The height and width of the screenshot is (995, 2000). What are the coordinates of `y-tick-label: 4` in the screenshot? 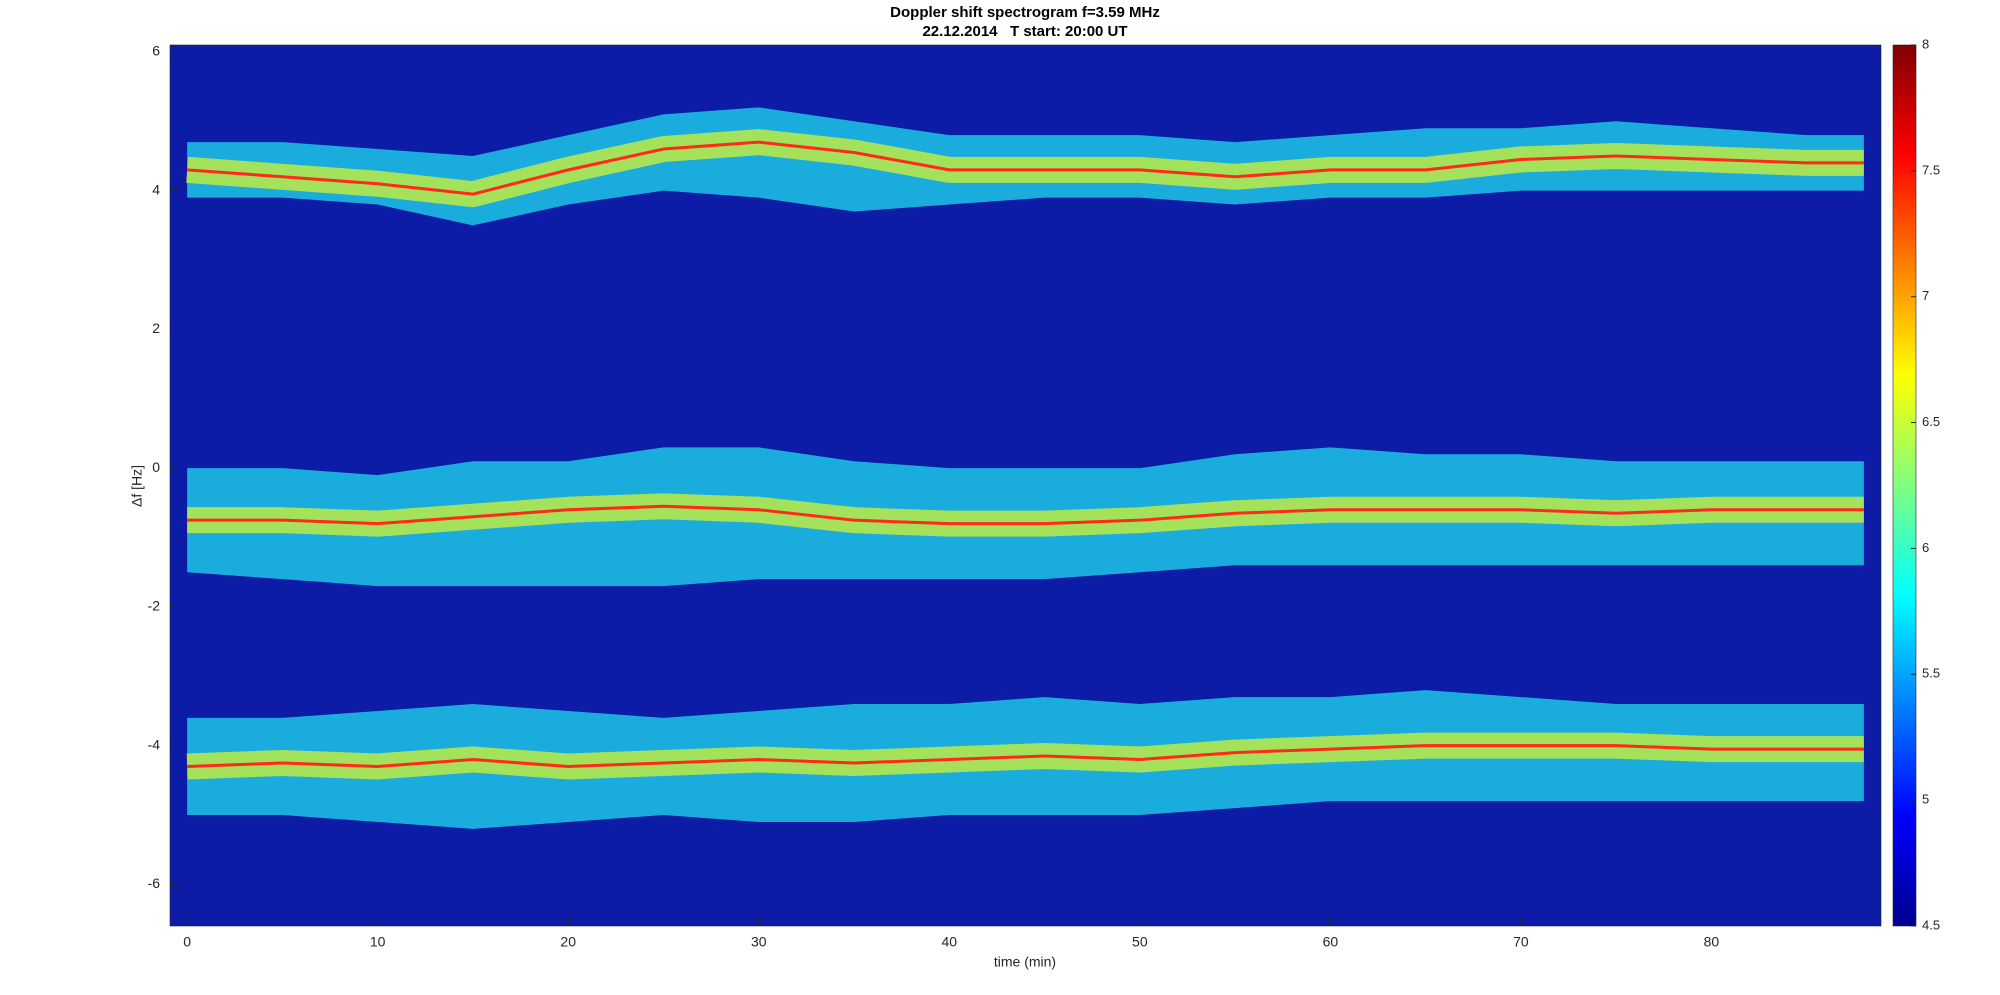 It's located at (156, 189).